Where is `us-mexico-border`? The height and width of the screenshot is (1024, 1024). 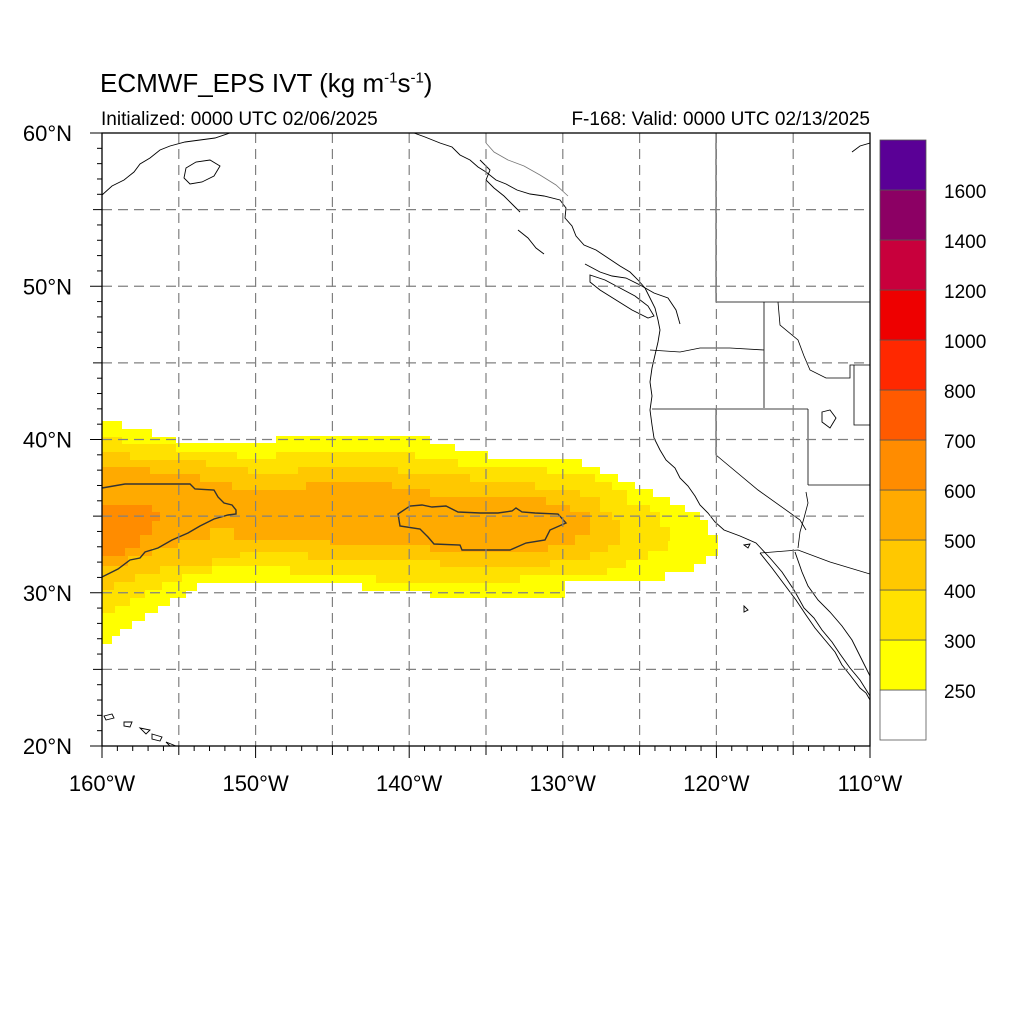
us-mexico-border is located at coordinates (814, 562).